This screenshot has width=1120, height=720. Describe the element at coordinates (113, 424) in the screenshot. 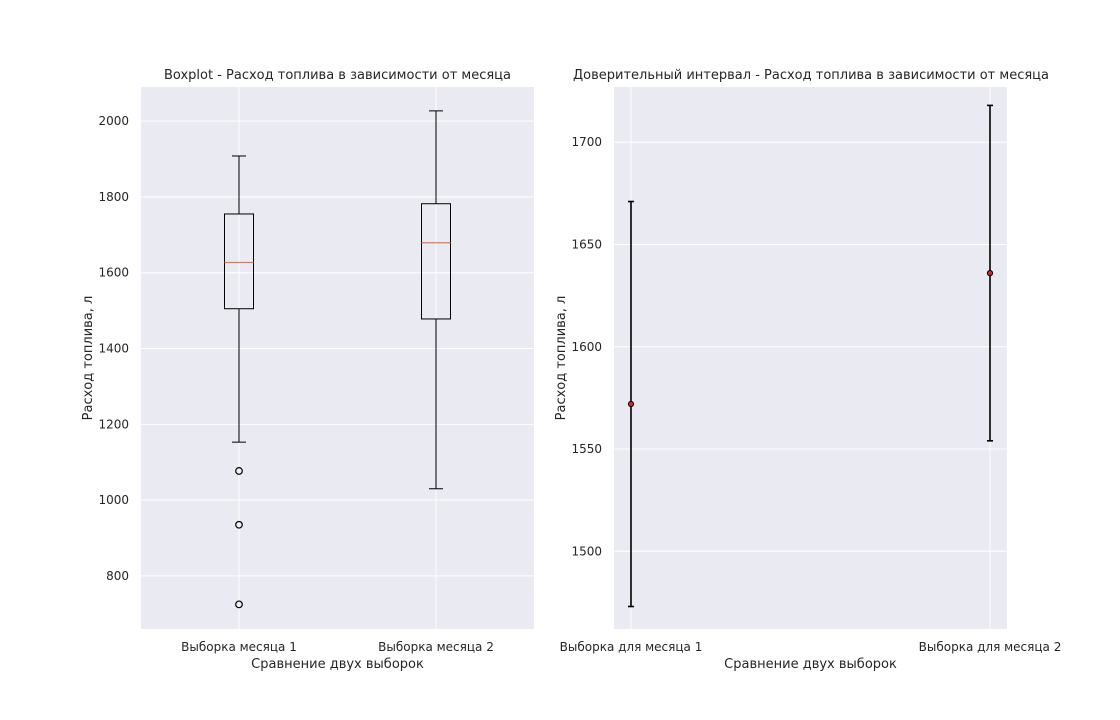

I see `boxplot-y-tick-label: 1200` at that location.